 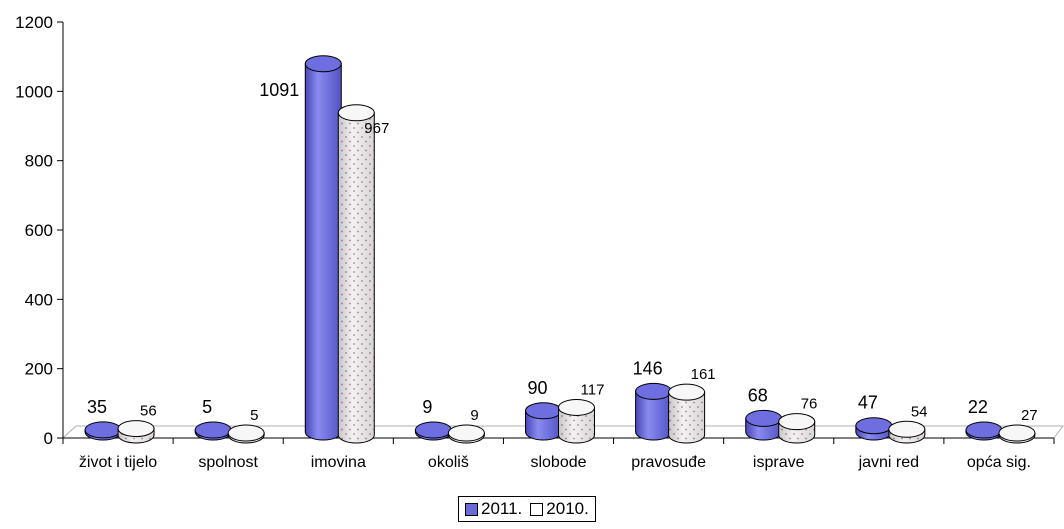 I want to click on value-label-2010: 967, so click(x=376, y=128).